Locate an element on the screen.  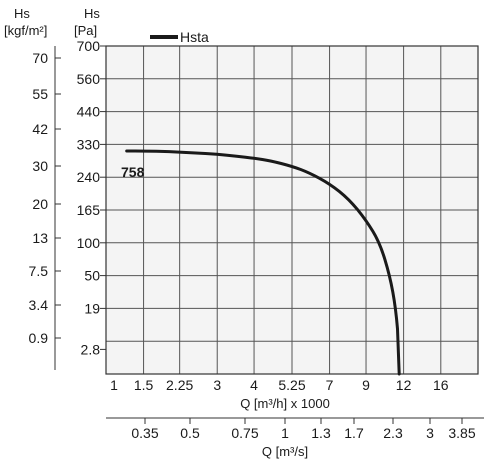
x-sec-tick-label-5: 1.7 is located at coordinates (354, 433).